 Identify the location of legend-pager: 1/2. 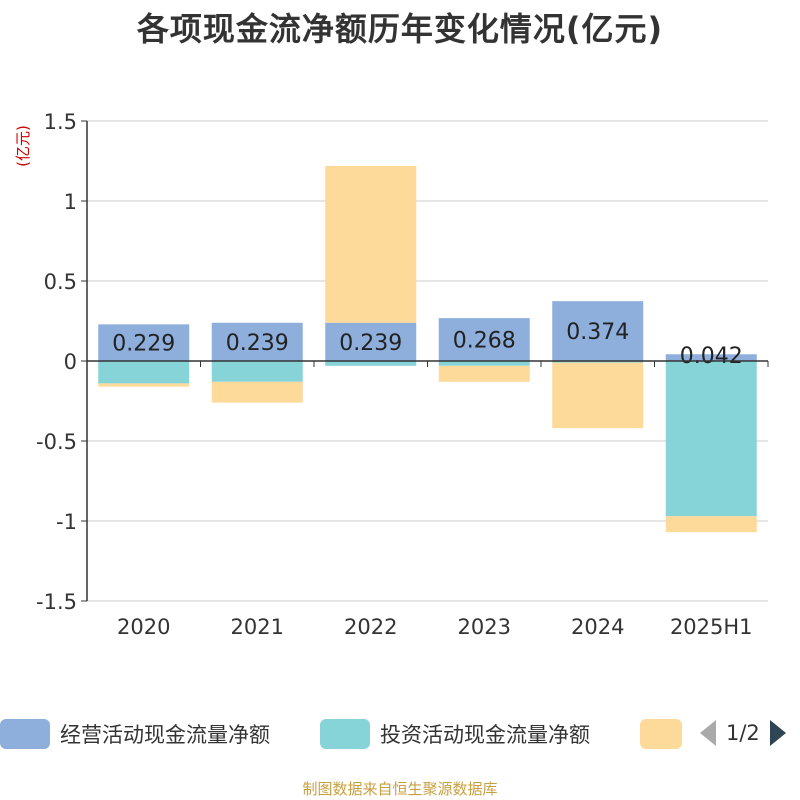
(743, 733).